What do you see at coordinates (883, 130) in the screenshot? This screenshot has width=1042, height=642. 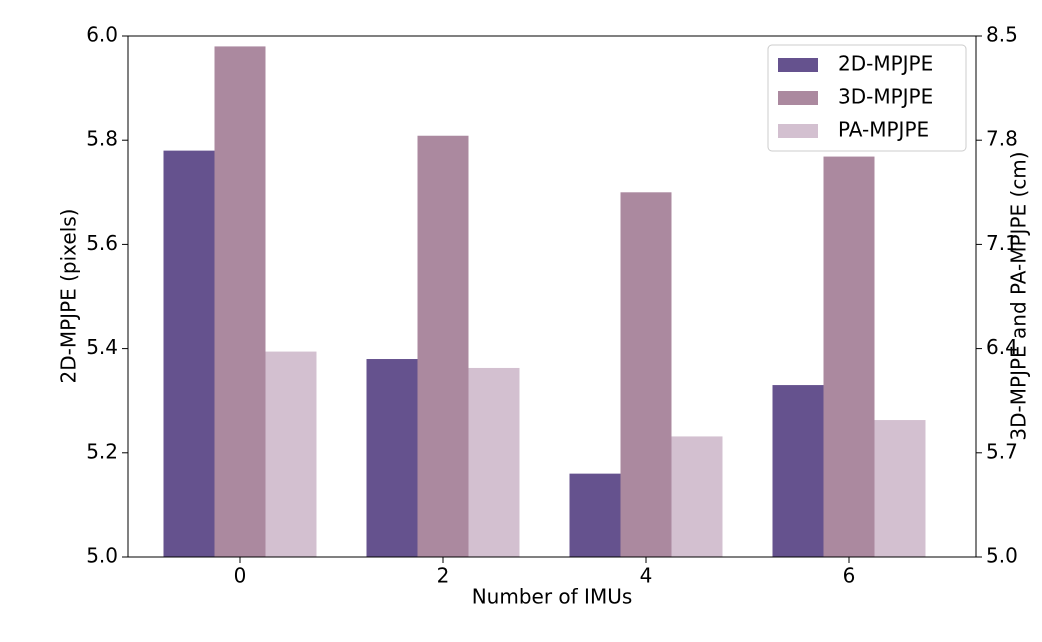 I see `legend-label: PA-MPJPE` at bounding box center [883, 130].